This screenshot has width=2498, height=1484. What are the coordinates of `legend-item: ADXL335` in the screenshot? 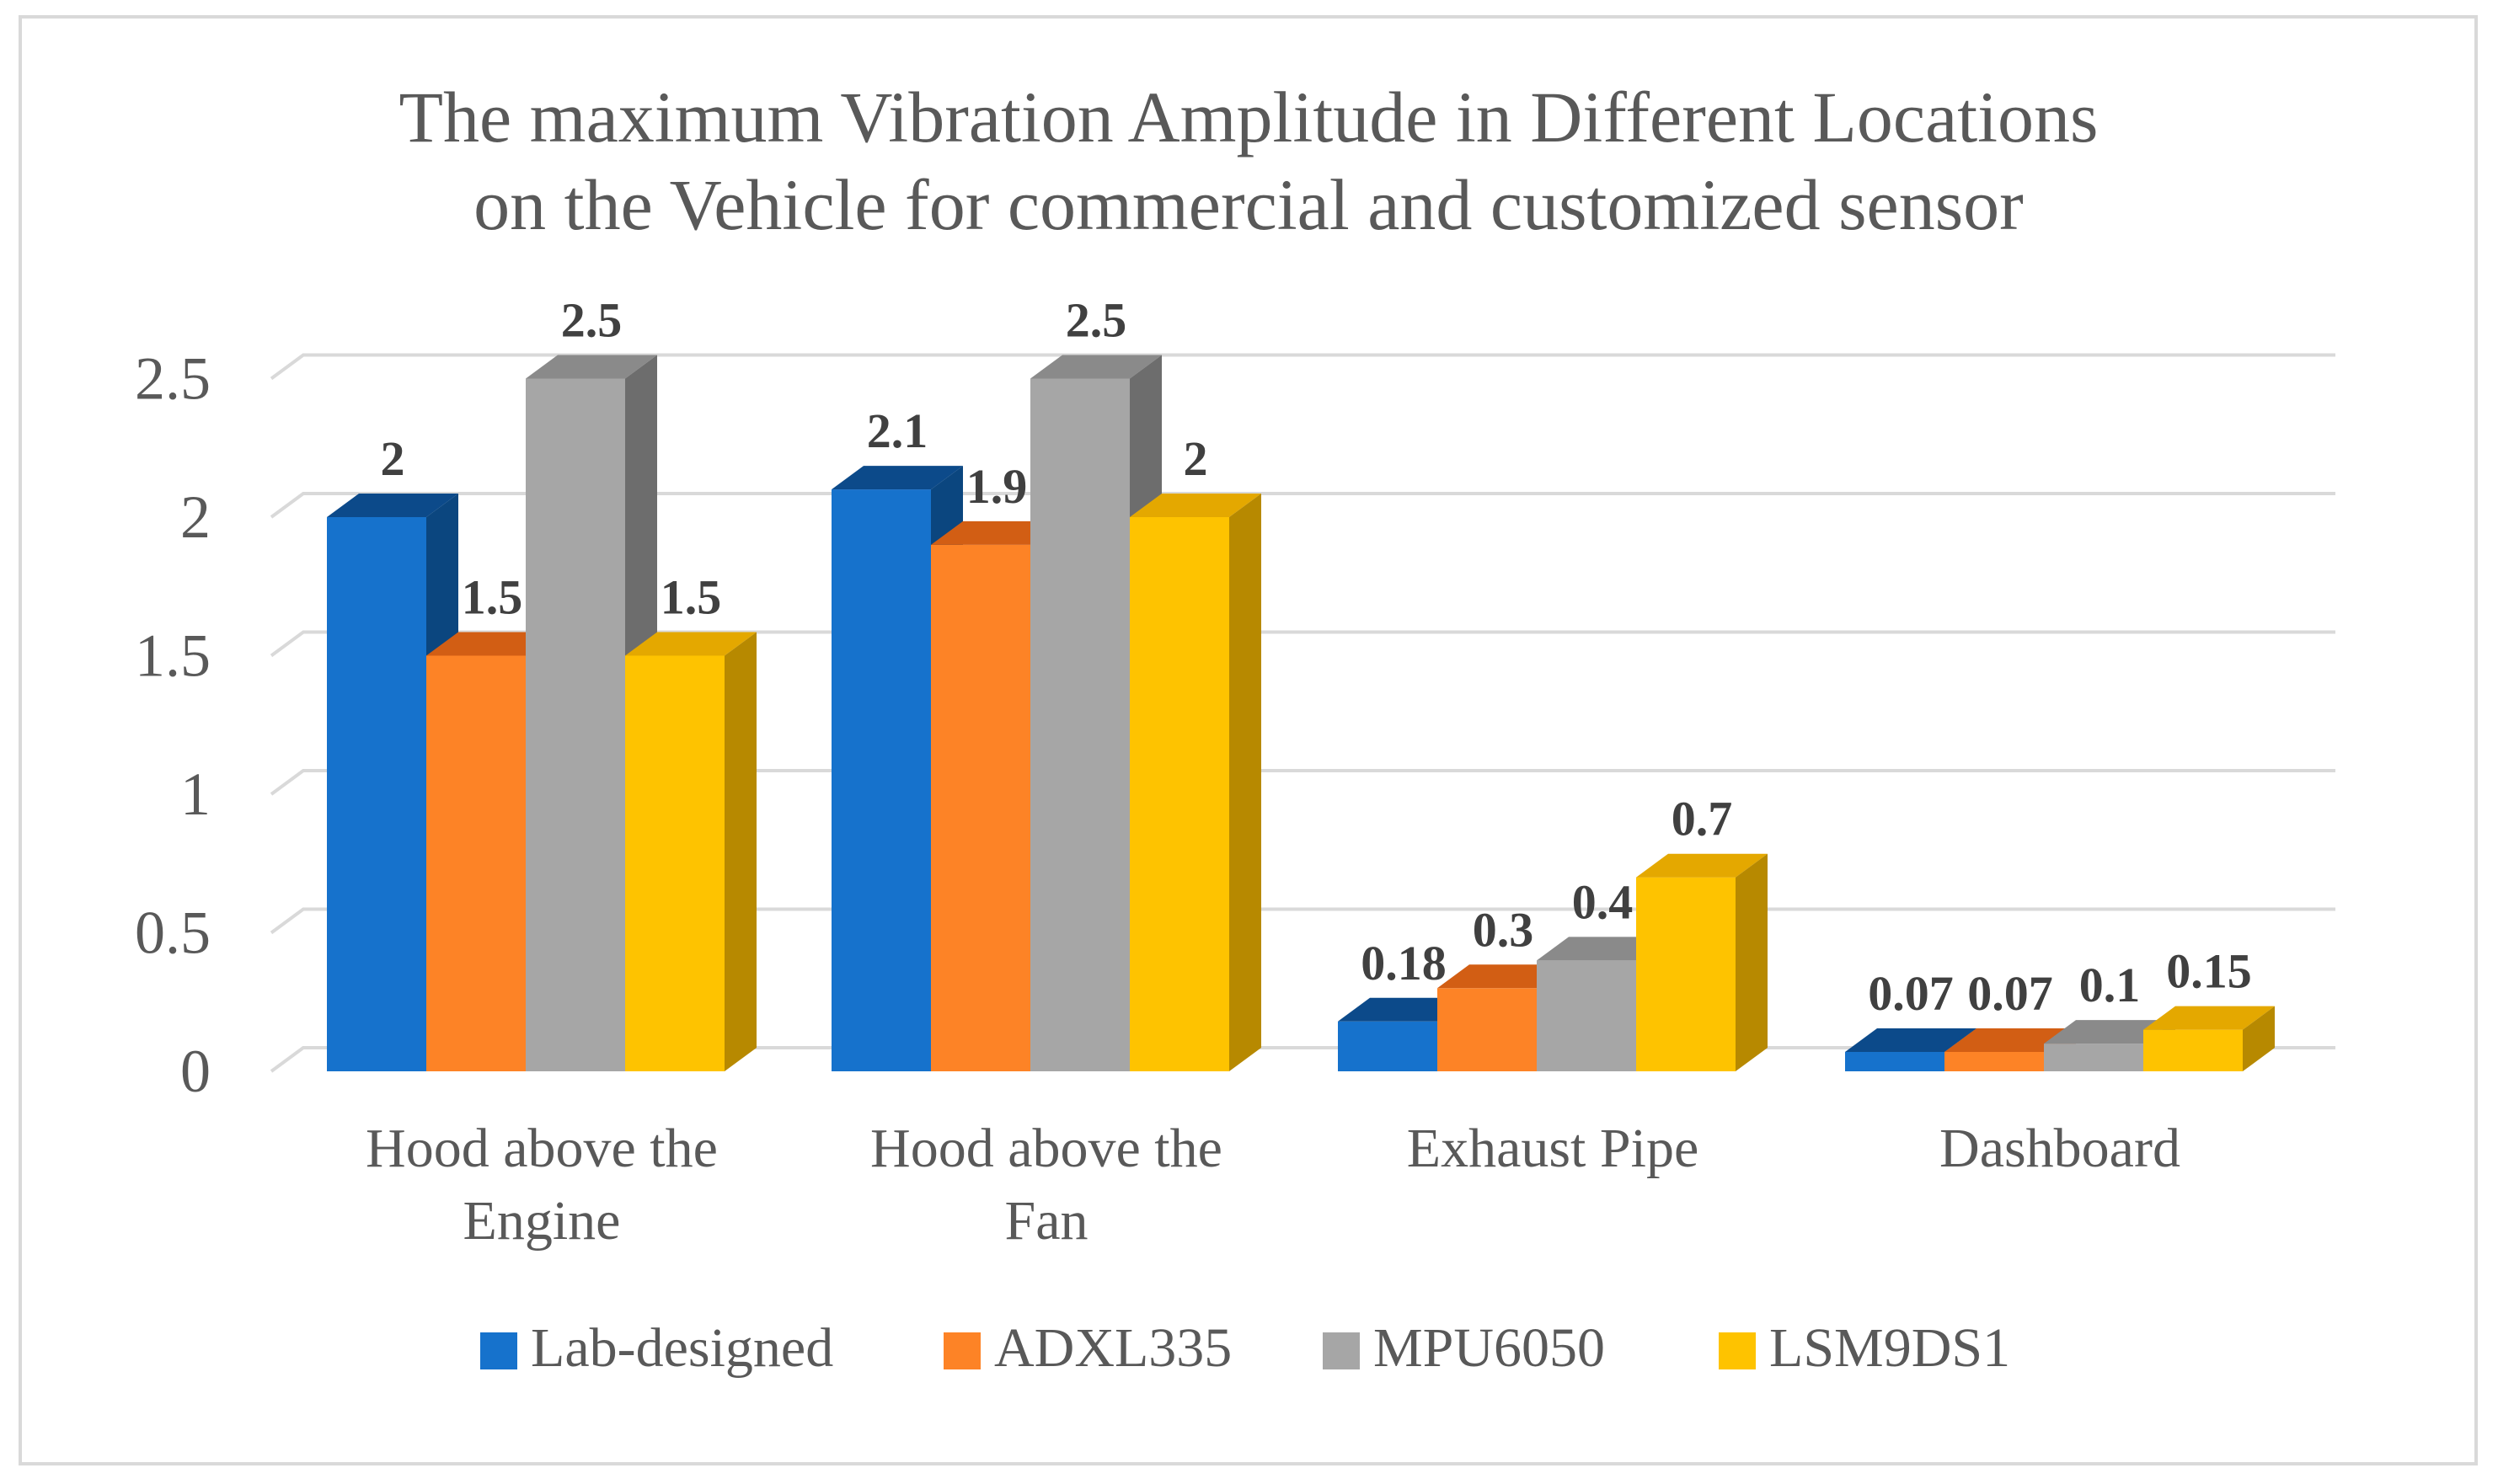 It's located at (1088, 1348).